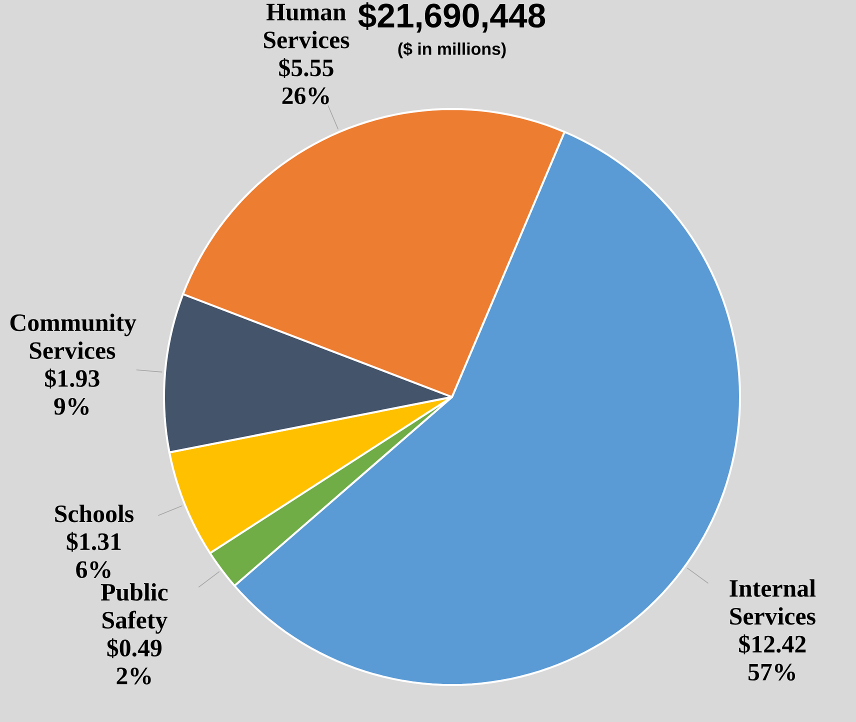  Describe the element at coordinates (772, 644) in the screenshot. I see `data-label: $12.42` at that location.